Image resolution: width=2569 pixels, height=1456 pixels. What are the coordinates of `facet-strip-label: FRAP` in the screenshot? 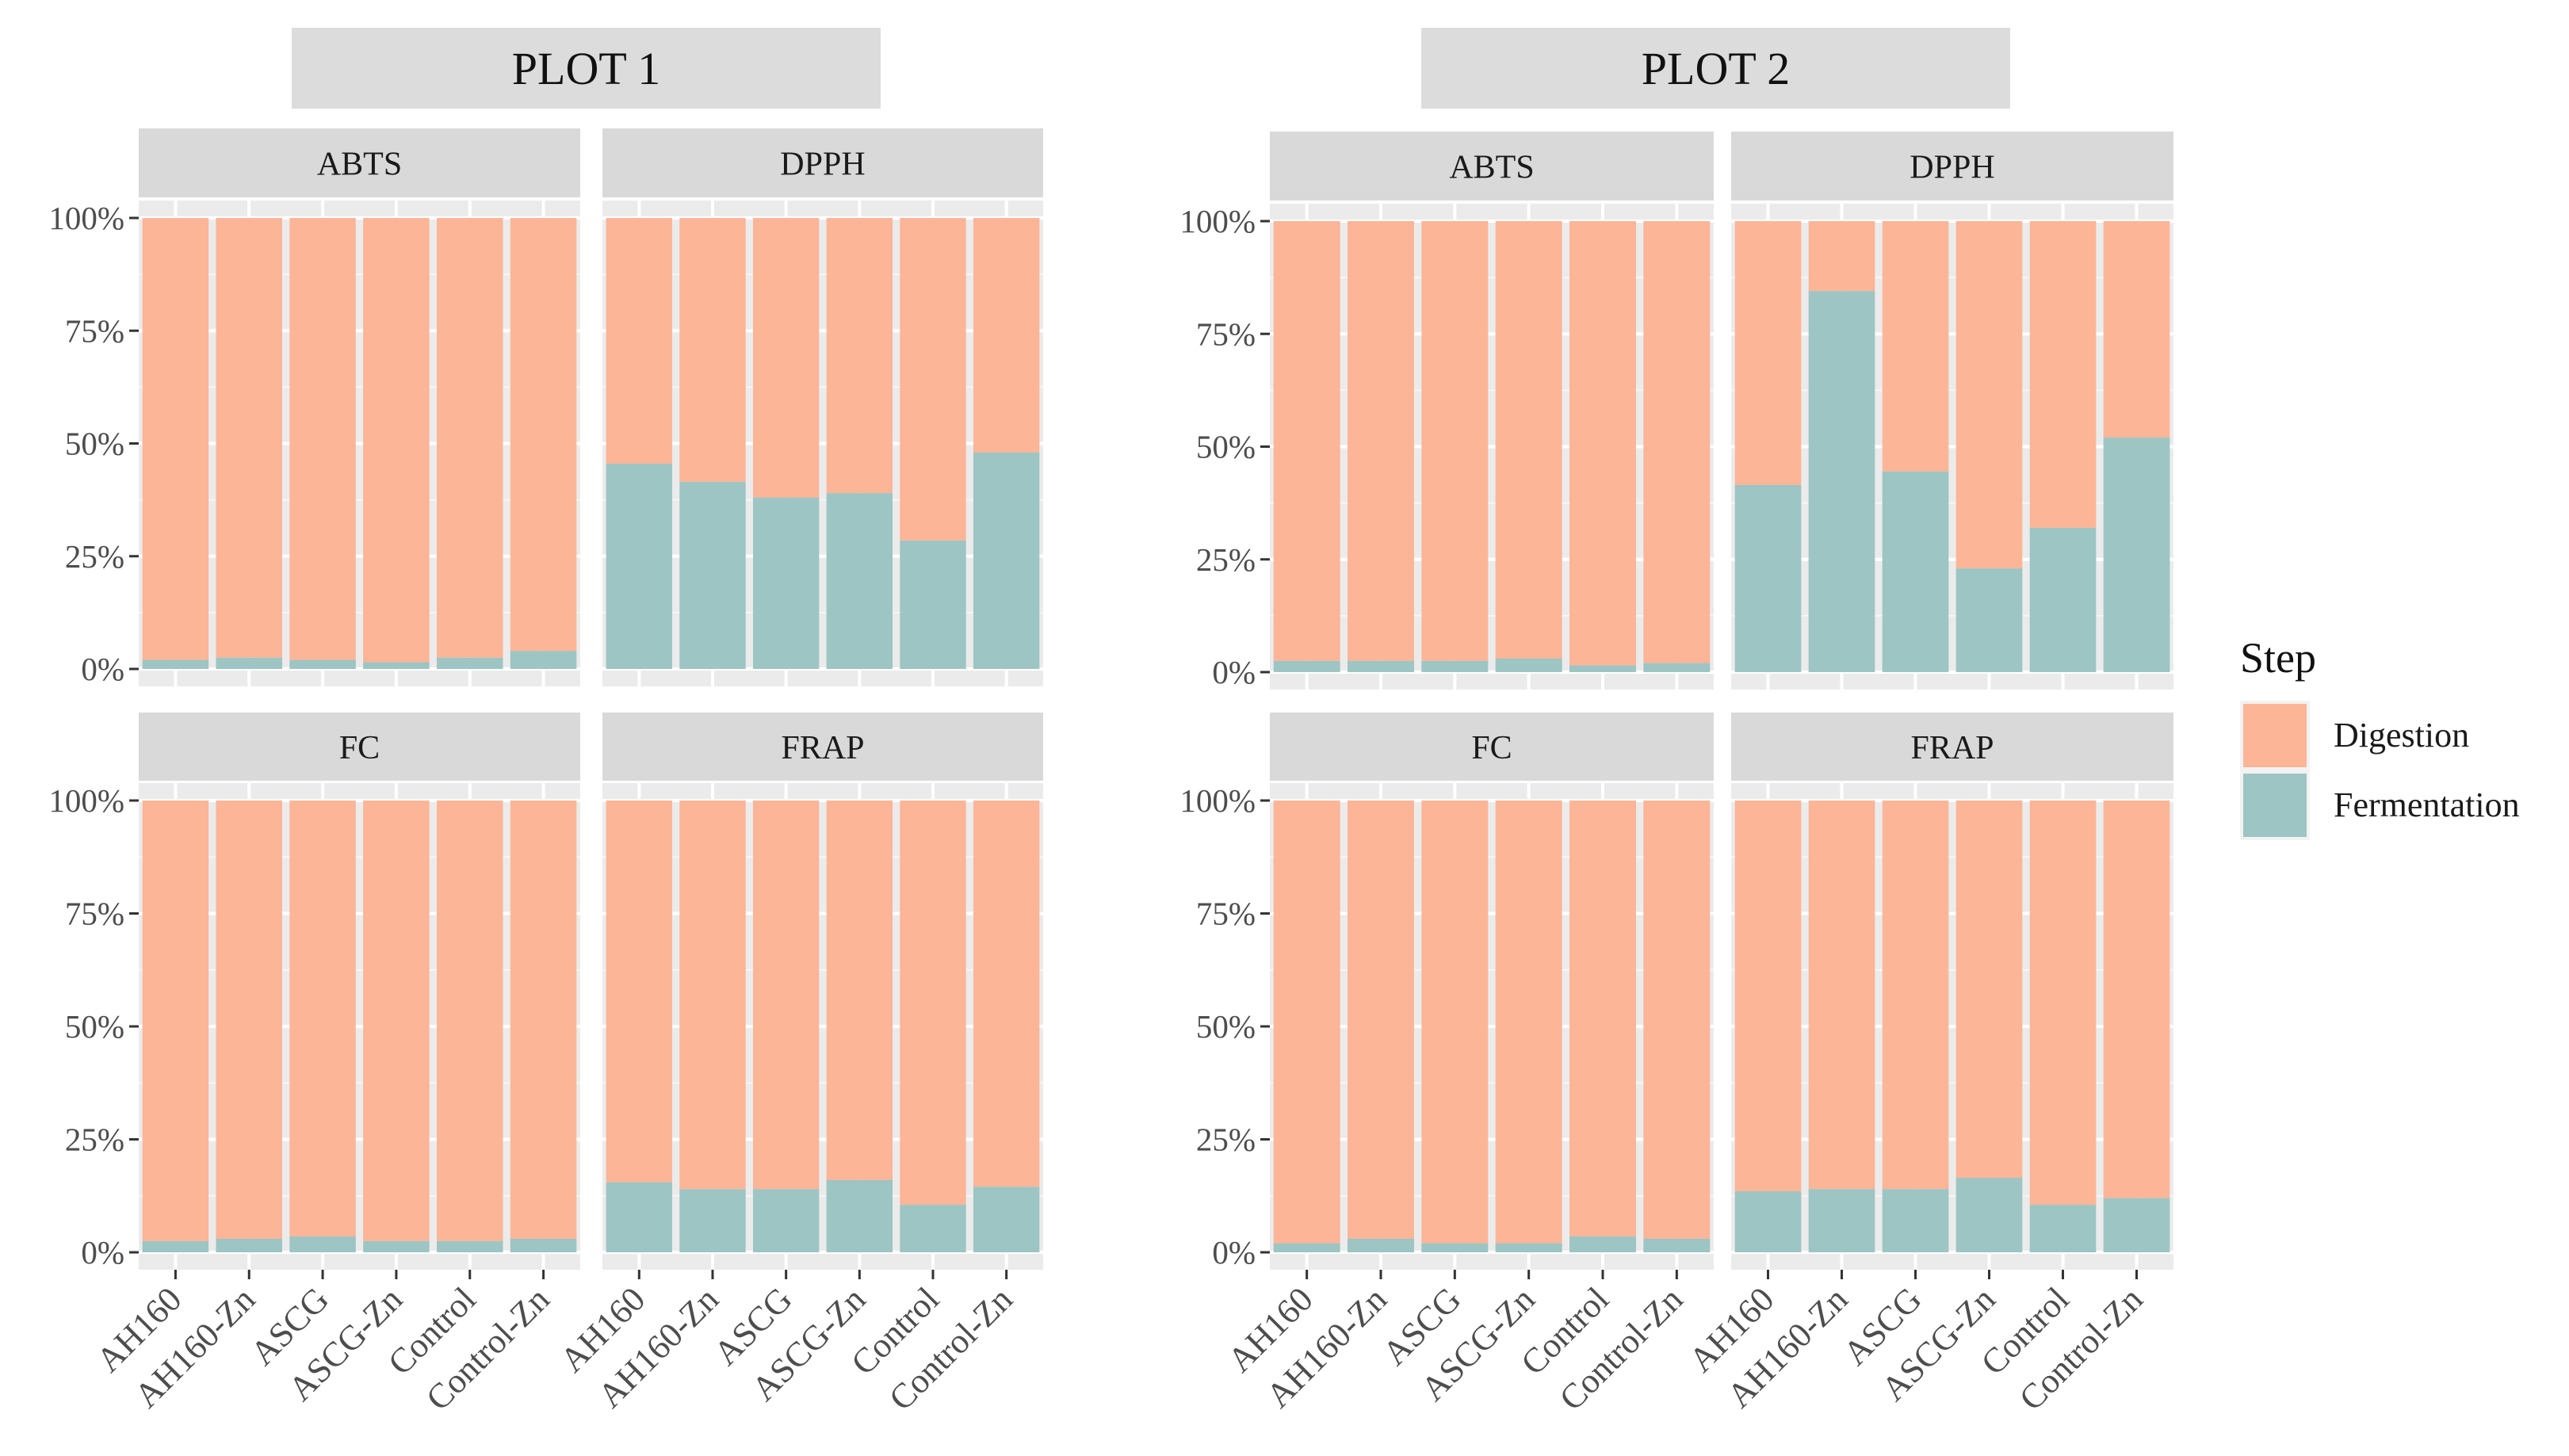 It's located at (823, 748).